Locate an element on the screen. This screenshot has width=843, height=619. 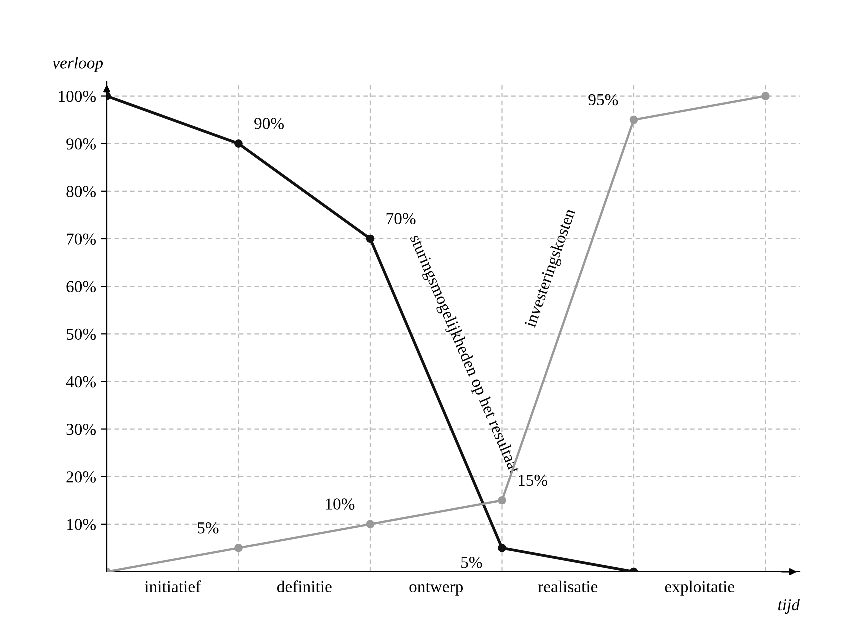
x-axis-title: tijd is located at coordinates (789, 606).